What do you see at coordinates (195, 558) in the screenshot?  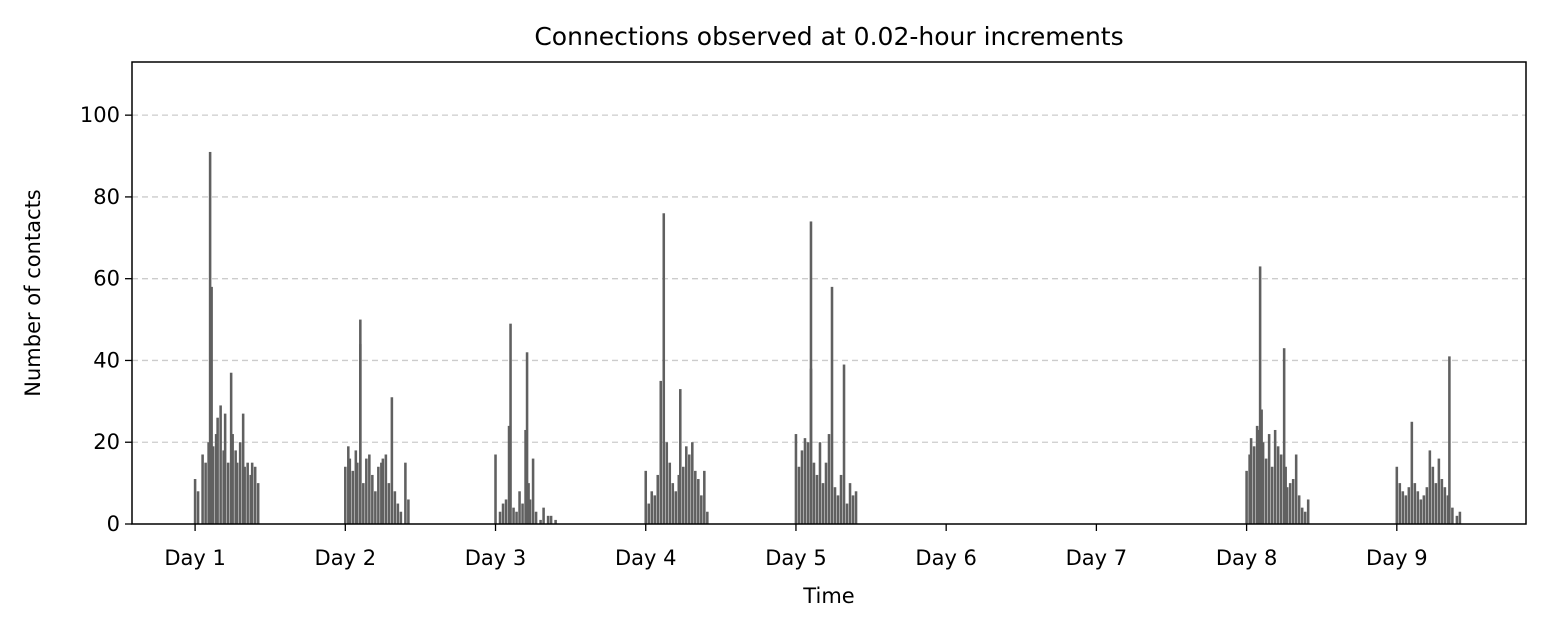 I see `x-tick-label: Day 1` at bounding box center [195, 558].